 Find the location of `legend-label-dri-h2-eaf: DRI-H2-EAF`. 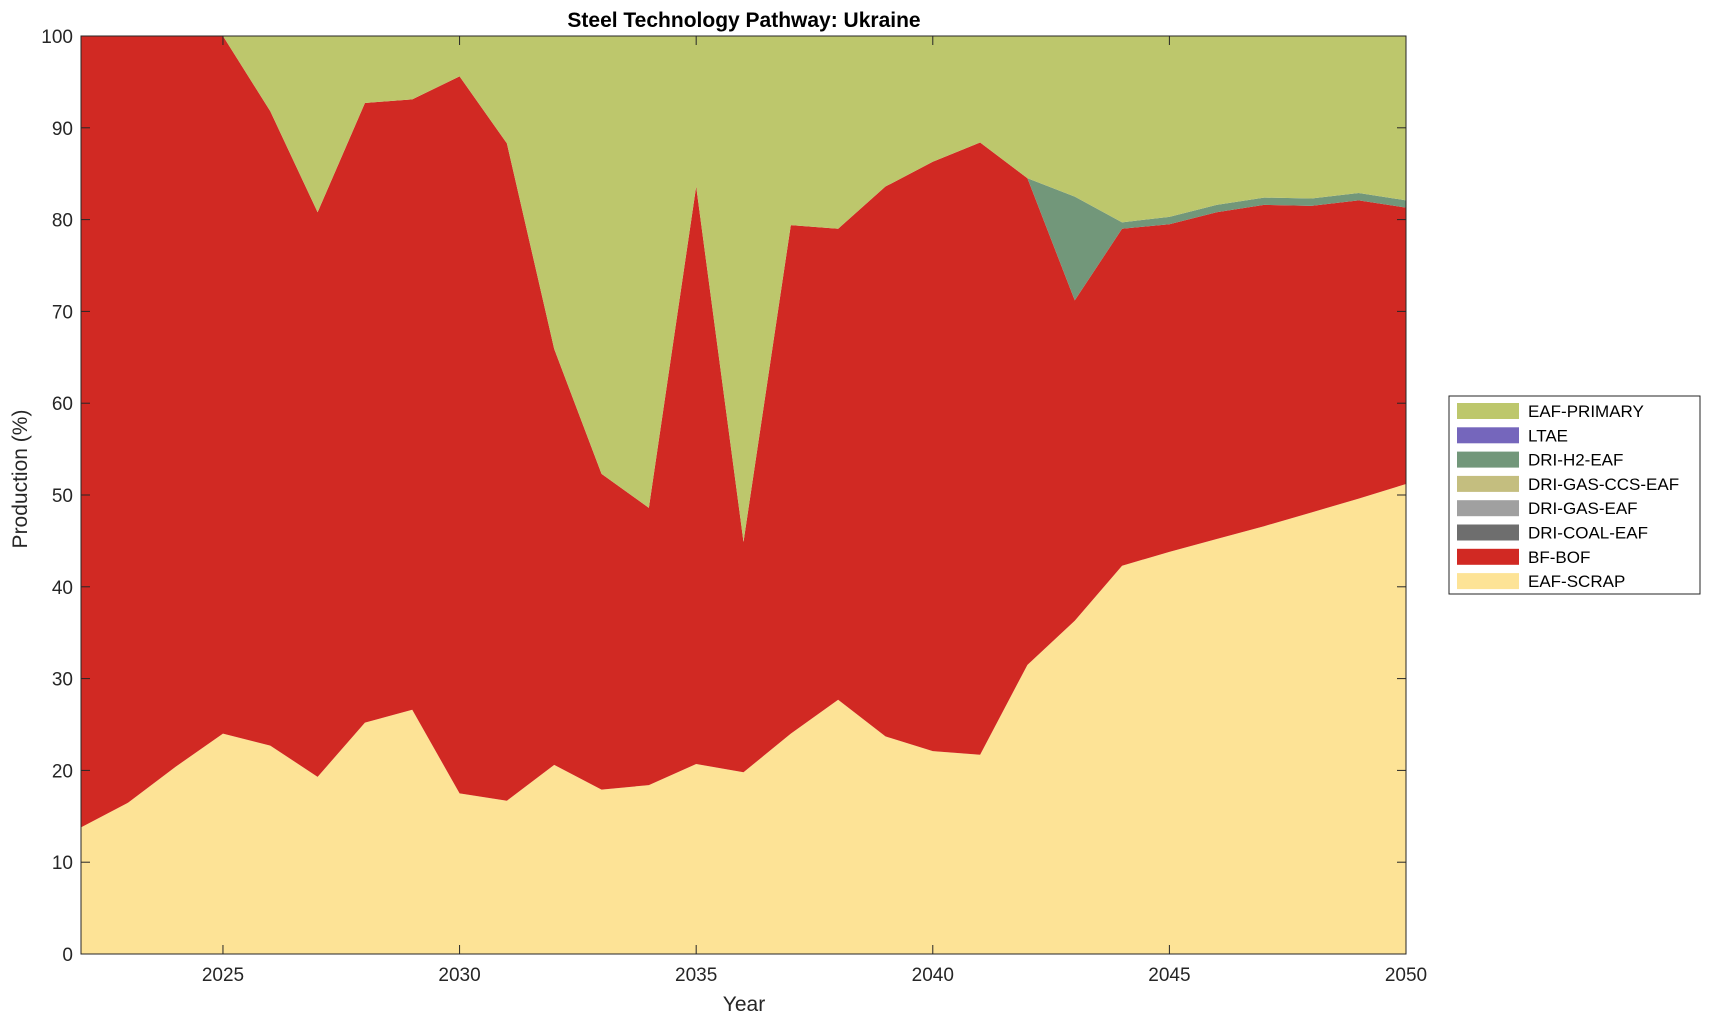

legend-label-dri-h2-eaf: DRI-H2-EAF is located at coordinates (1575, 460).